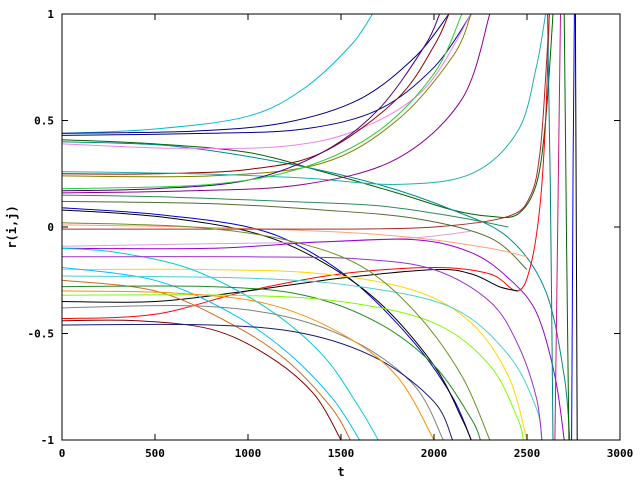 The width and height of the screenshot is (640, 480). I want to click on x-tick-label: 3000, so click(620, 453).